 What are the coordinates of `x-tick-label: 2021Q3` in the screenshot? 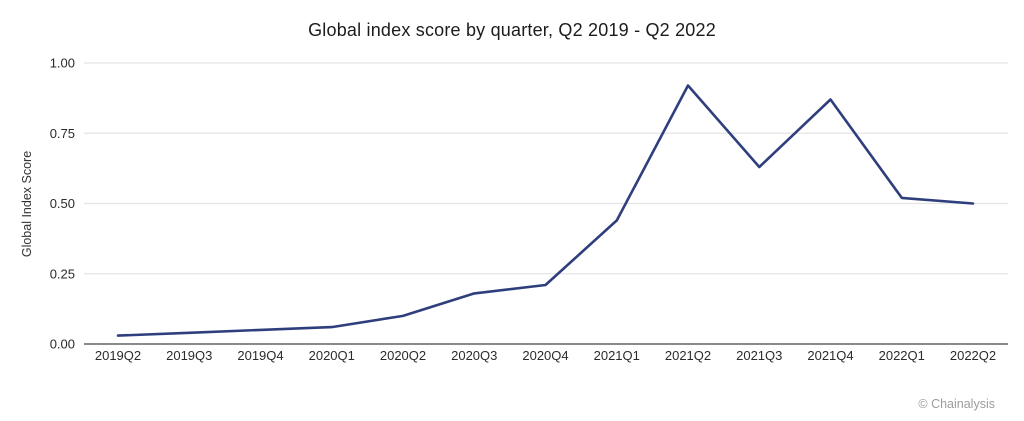 It's located at (759, 355).